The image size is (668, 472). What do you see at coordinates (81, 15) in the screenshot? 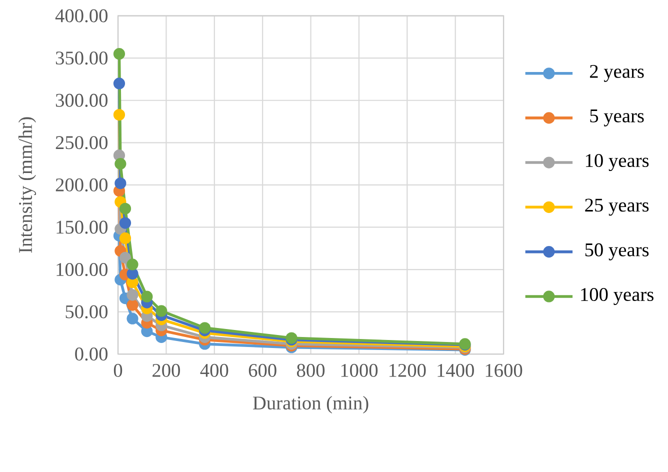
I see `y-tick-label: 400.00` at bounding box center [81, 15].